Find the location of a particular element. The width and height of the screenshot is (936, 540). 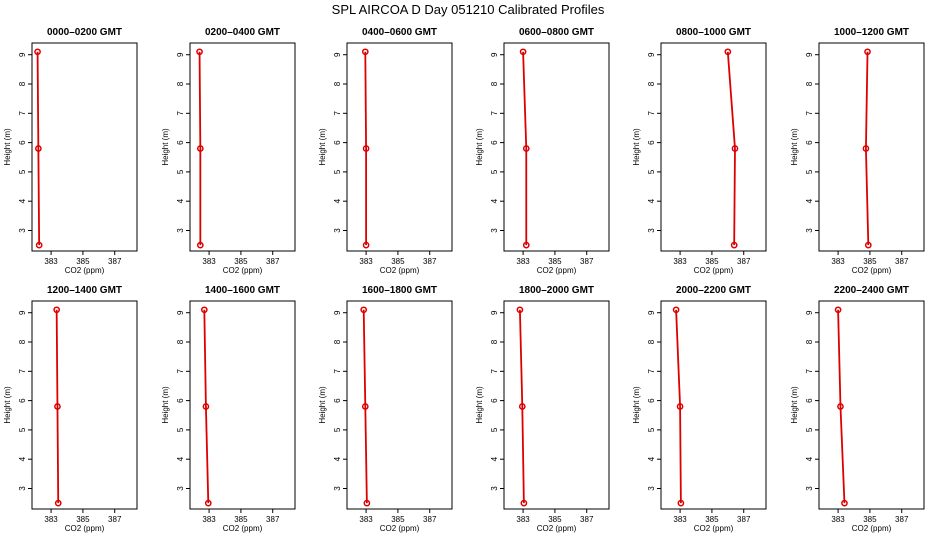

plot-title: 0600–0800 GMT is located at coordinates (556, 32).